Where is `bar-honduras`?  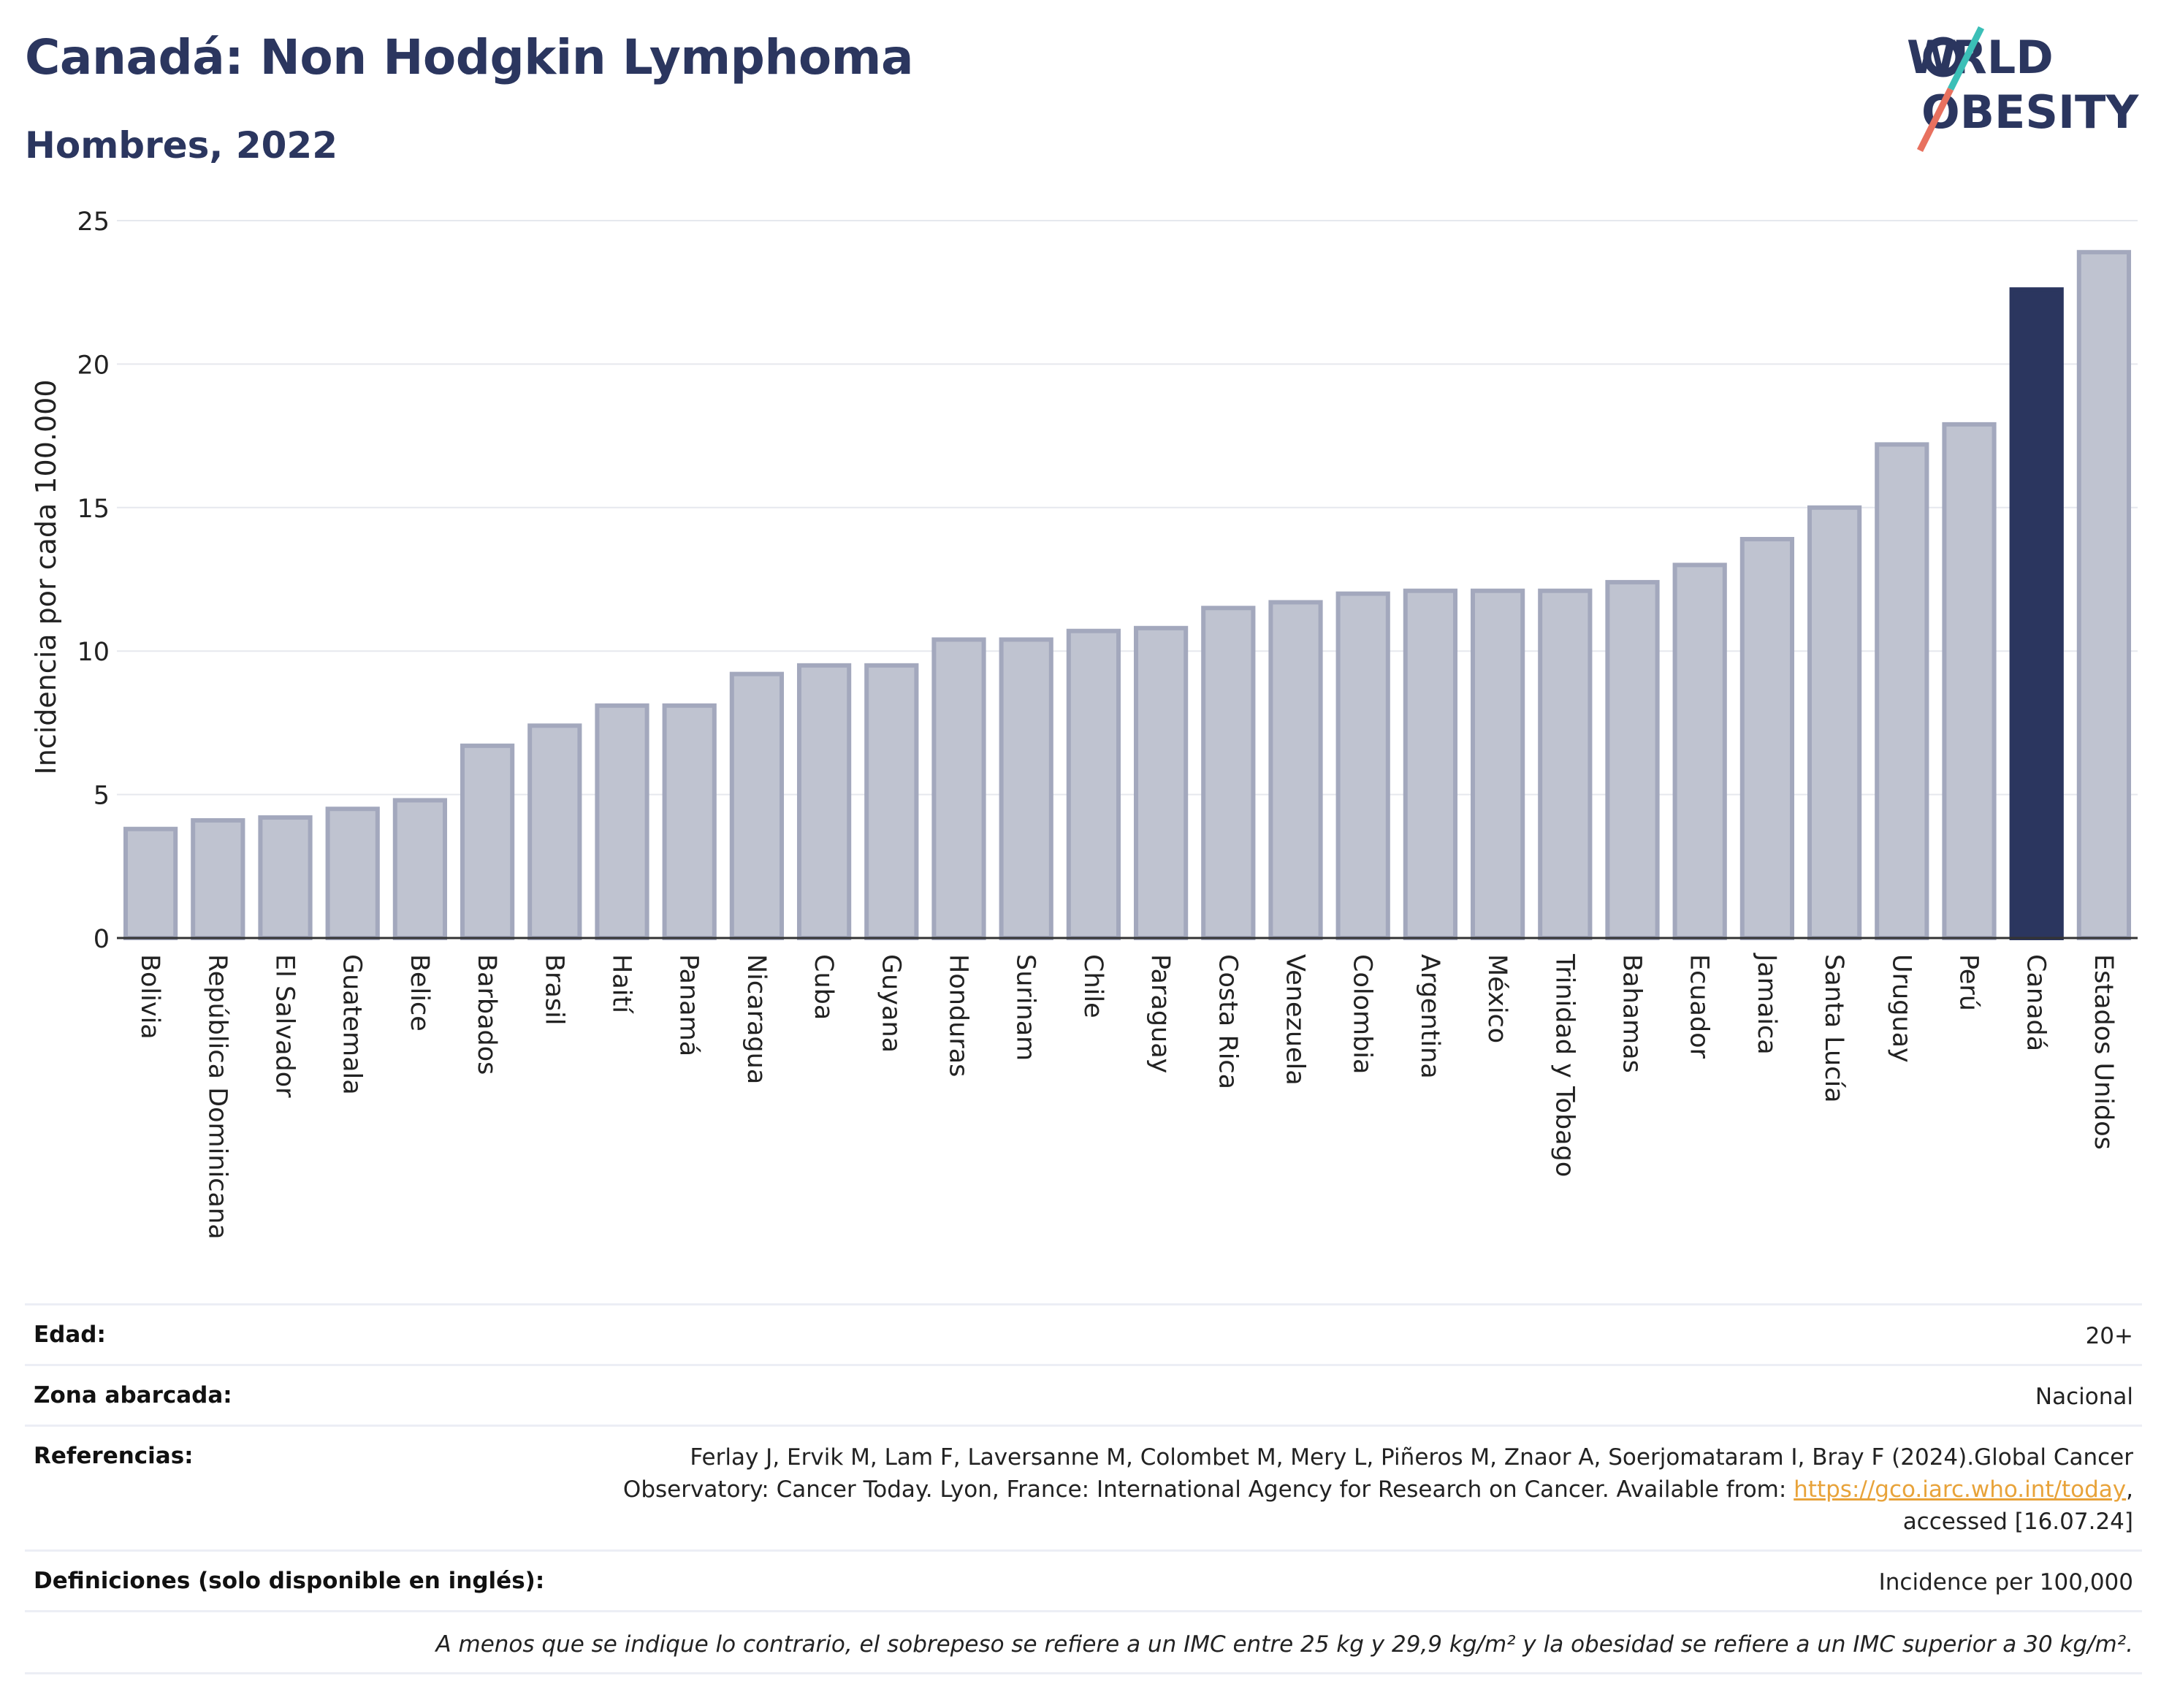
bar-honduras is located at coordinates (959, 788).